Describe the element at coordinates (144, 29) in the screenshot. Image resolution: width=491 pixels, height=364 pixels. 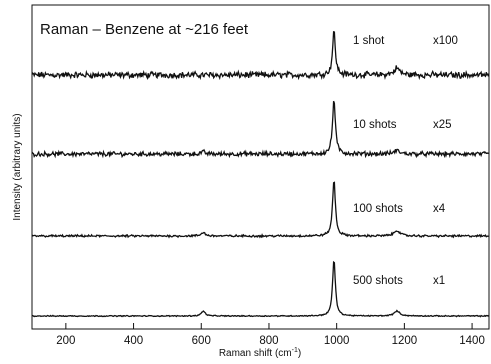
I see `chart-title: Raman – Benzene at ~216 feet` at that location.